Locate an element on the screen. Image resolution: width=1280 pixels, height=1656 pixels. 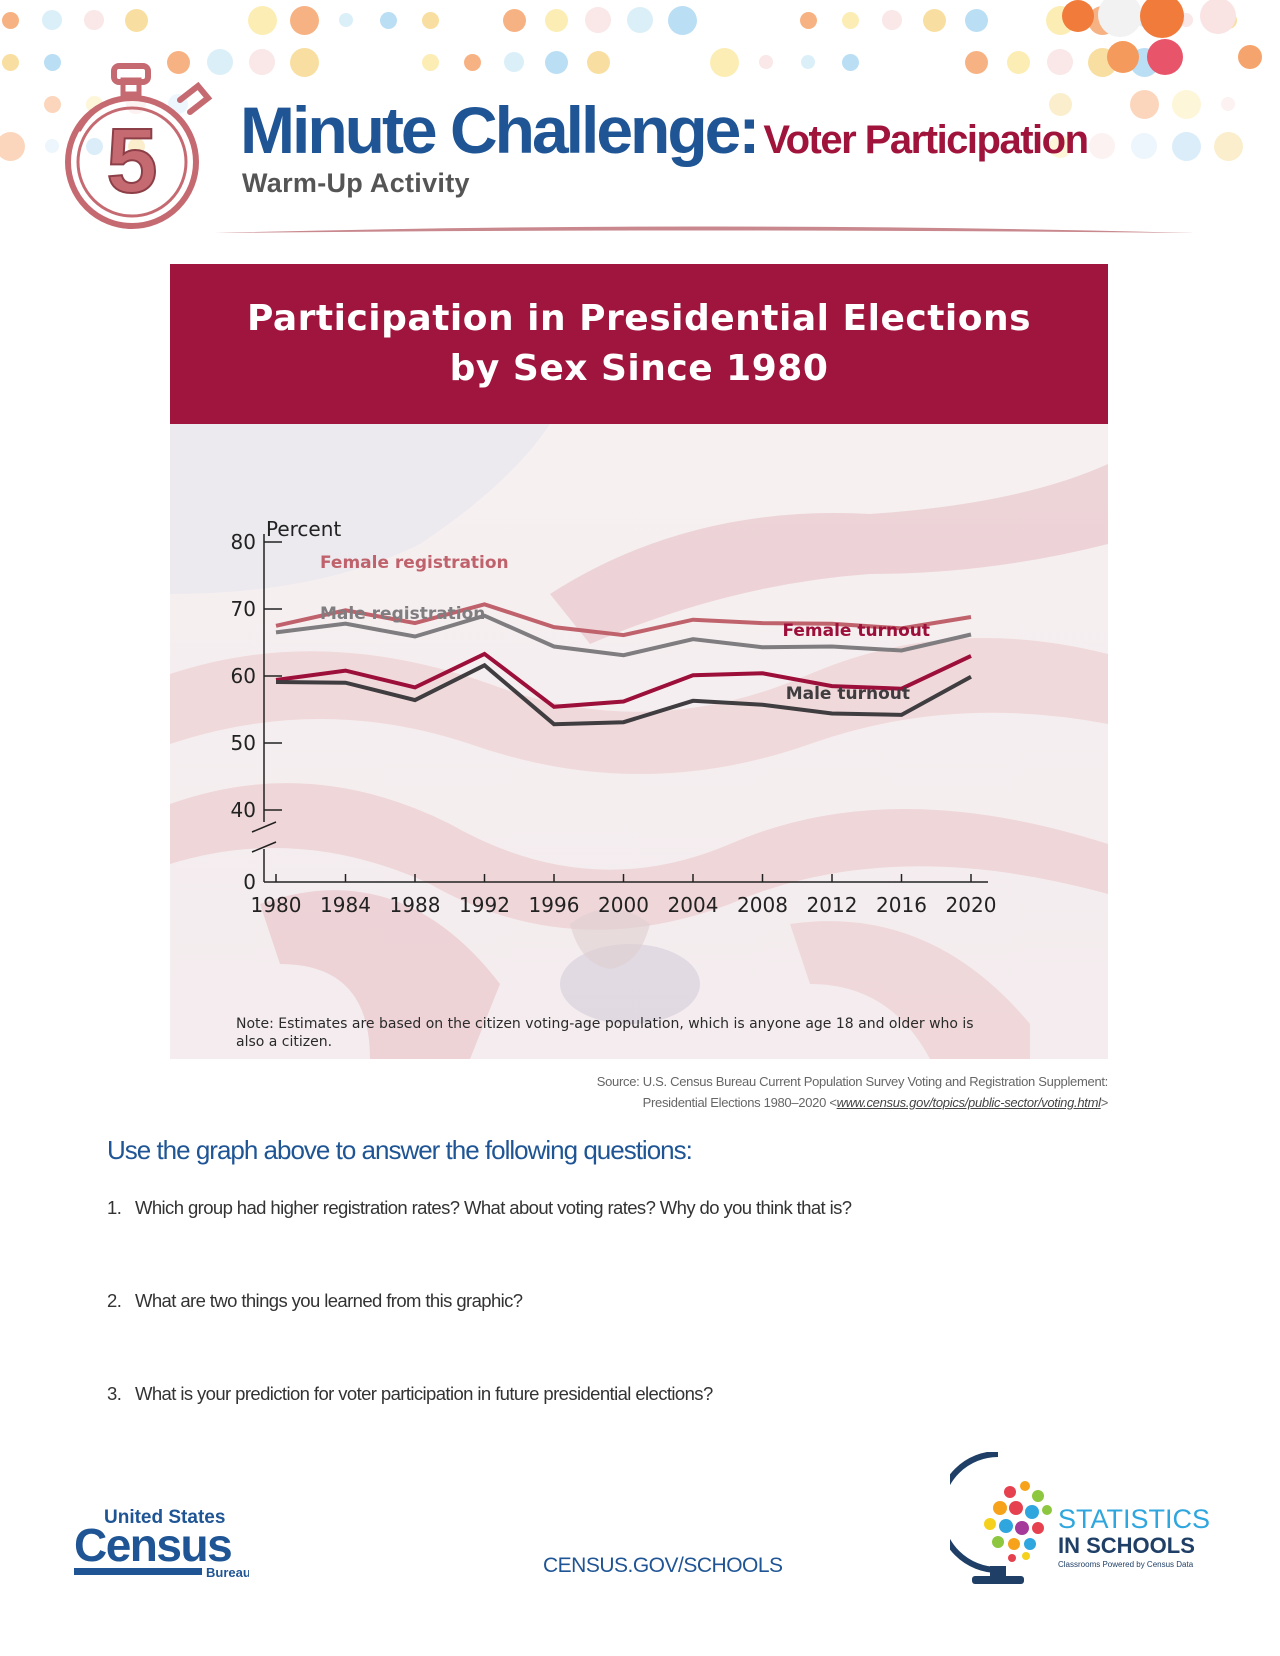
title-main: Minute Challenge: is located at coordinates (500, 130).